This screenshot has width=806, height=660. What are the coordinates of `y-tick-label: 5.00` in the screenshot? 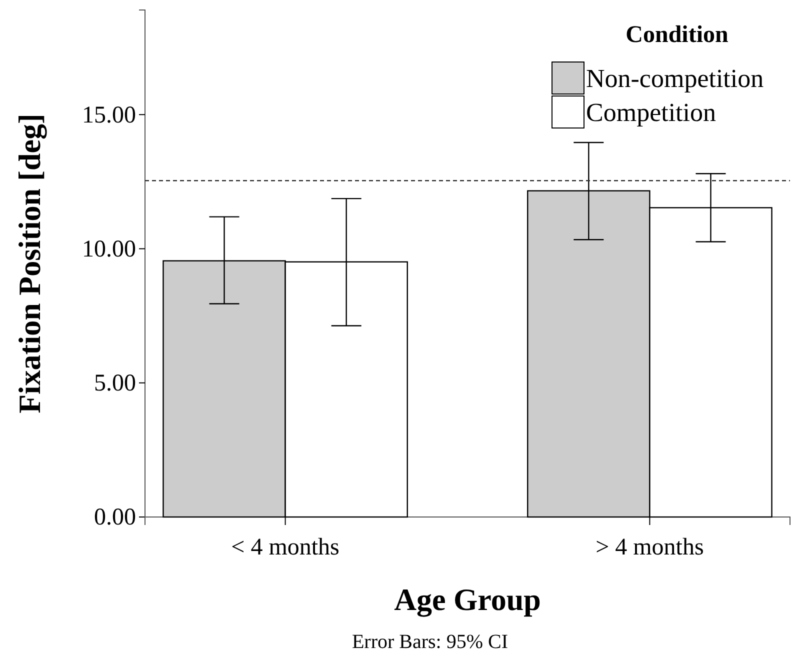 It's located at (115, 383).